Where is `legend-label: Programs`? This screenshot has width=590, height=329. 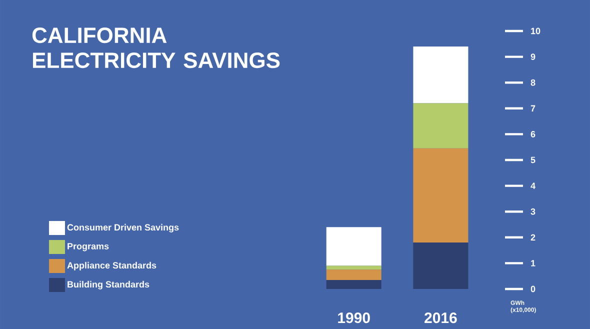
legend-label: Programs is located at coordinates (88, 247).